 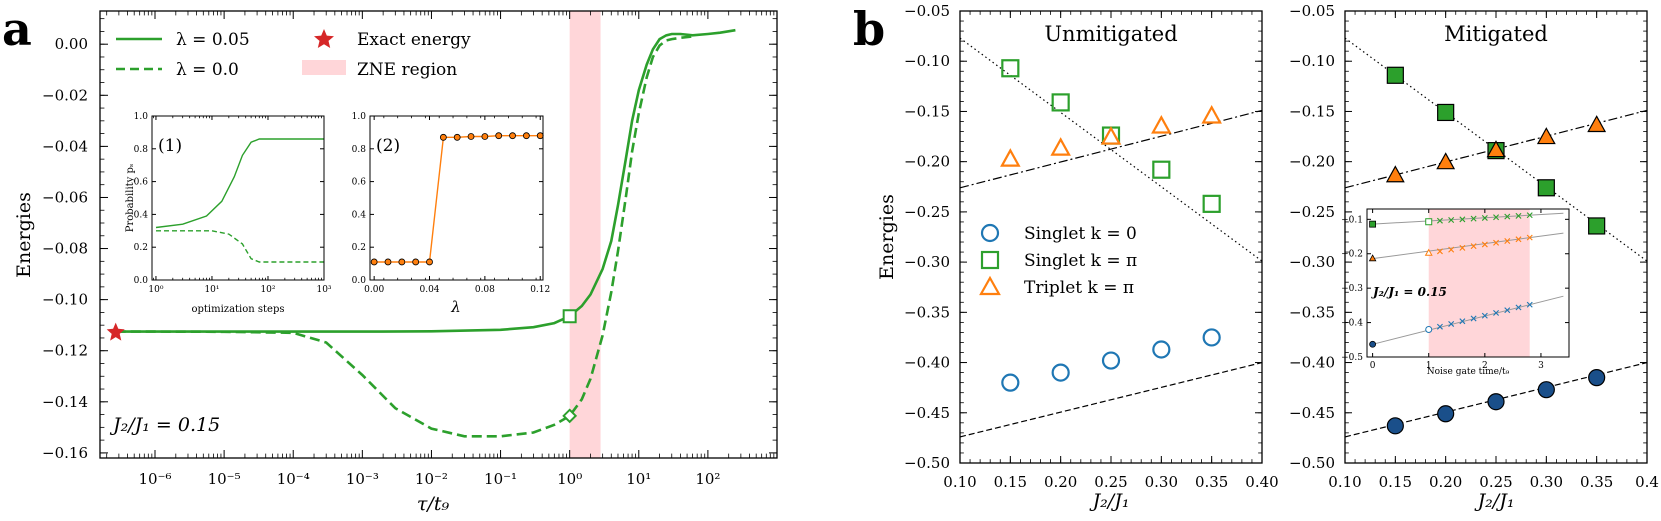 I want to click on x-tick-label: 0.04, so click(x=429, y=290).